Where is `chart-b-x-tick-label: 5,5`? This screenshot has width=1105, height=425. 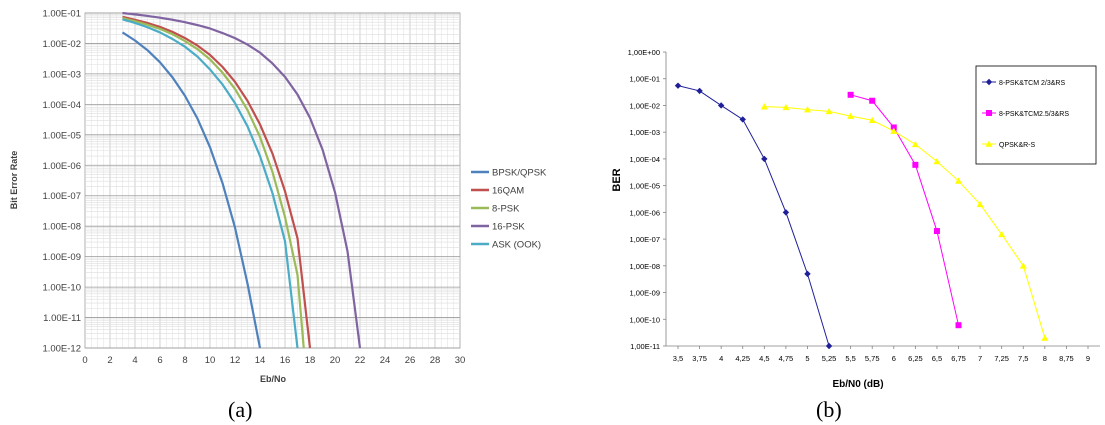
chart-b-x-tick-label: 5,5 is located at coordinates (850, 358).